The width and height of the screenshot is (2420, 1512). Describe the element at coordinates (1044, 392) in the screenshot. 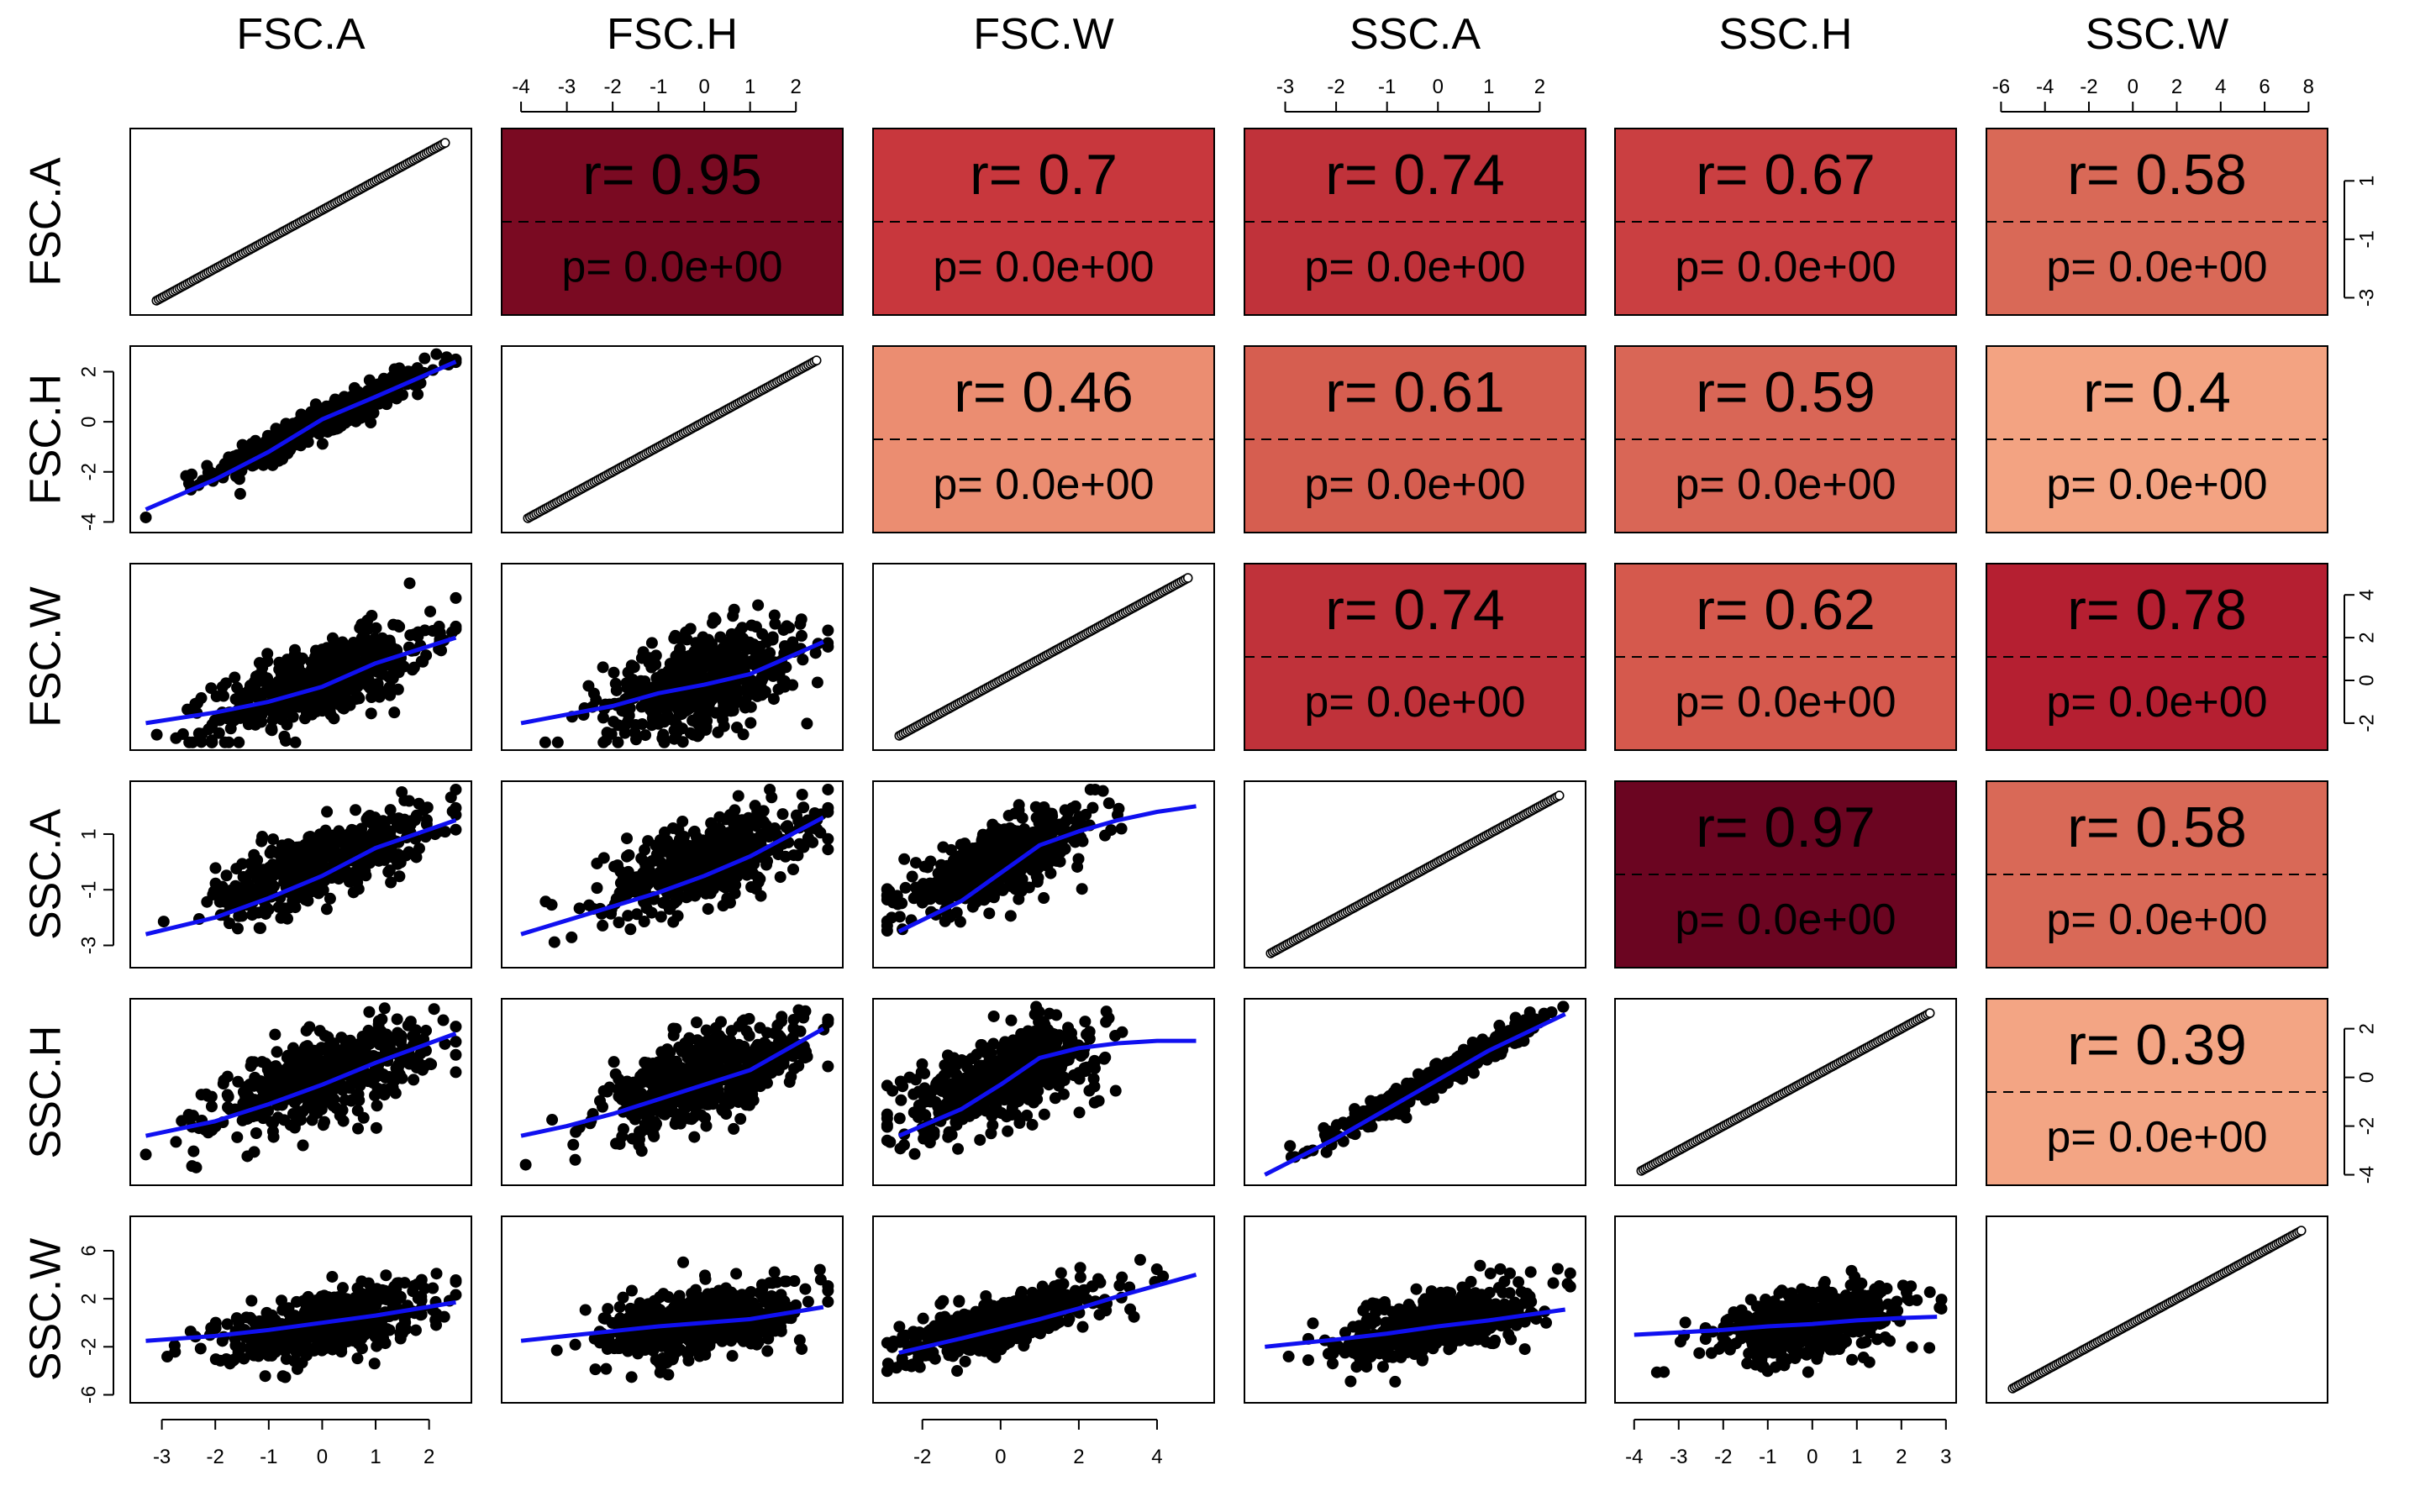

I see `correlation-r-label: r= 0.46` at that location.